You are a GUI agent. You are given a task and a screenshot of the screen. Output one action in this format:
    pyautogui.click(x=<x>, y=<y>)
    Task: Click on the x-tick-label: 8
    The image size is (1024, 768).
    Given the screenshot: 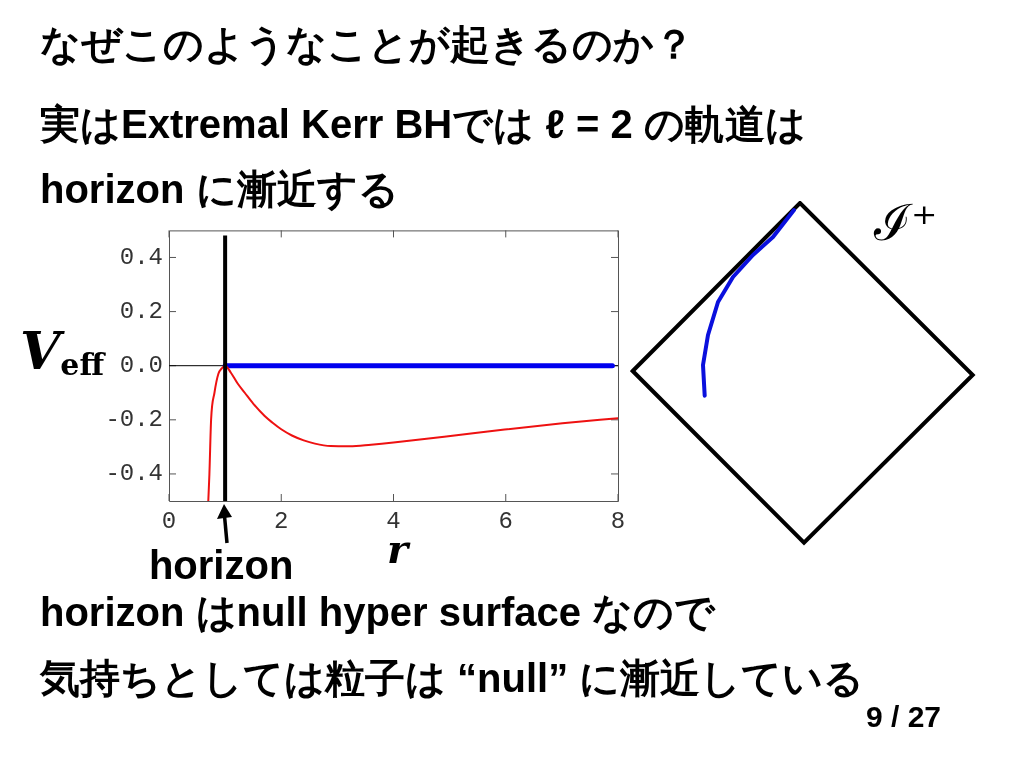 What is the action you would take?
    pyautogui.click(x=618, y=521)
    